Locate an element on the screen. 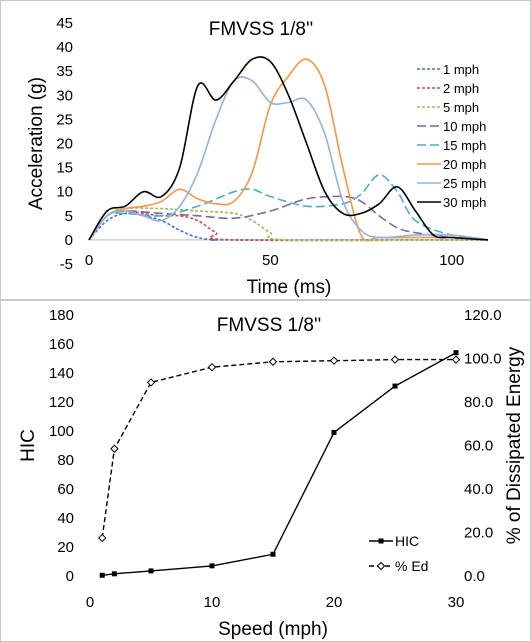  y-tick-label: 180 is located at coordinates (61, 315).